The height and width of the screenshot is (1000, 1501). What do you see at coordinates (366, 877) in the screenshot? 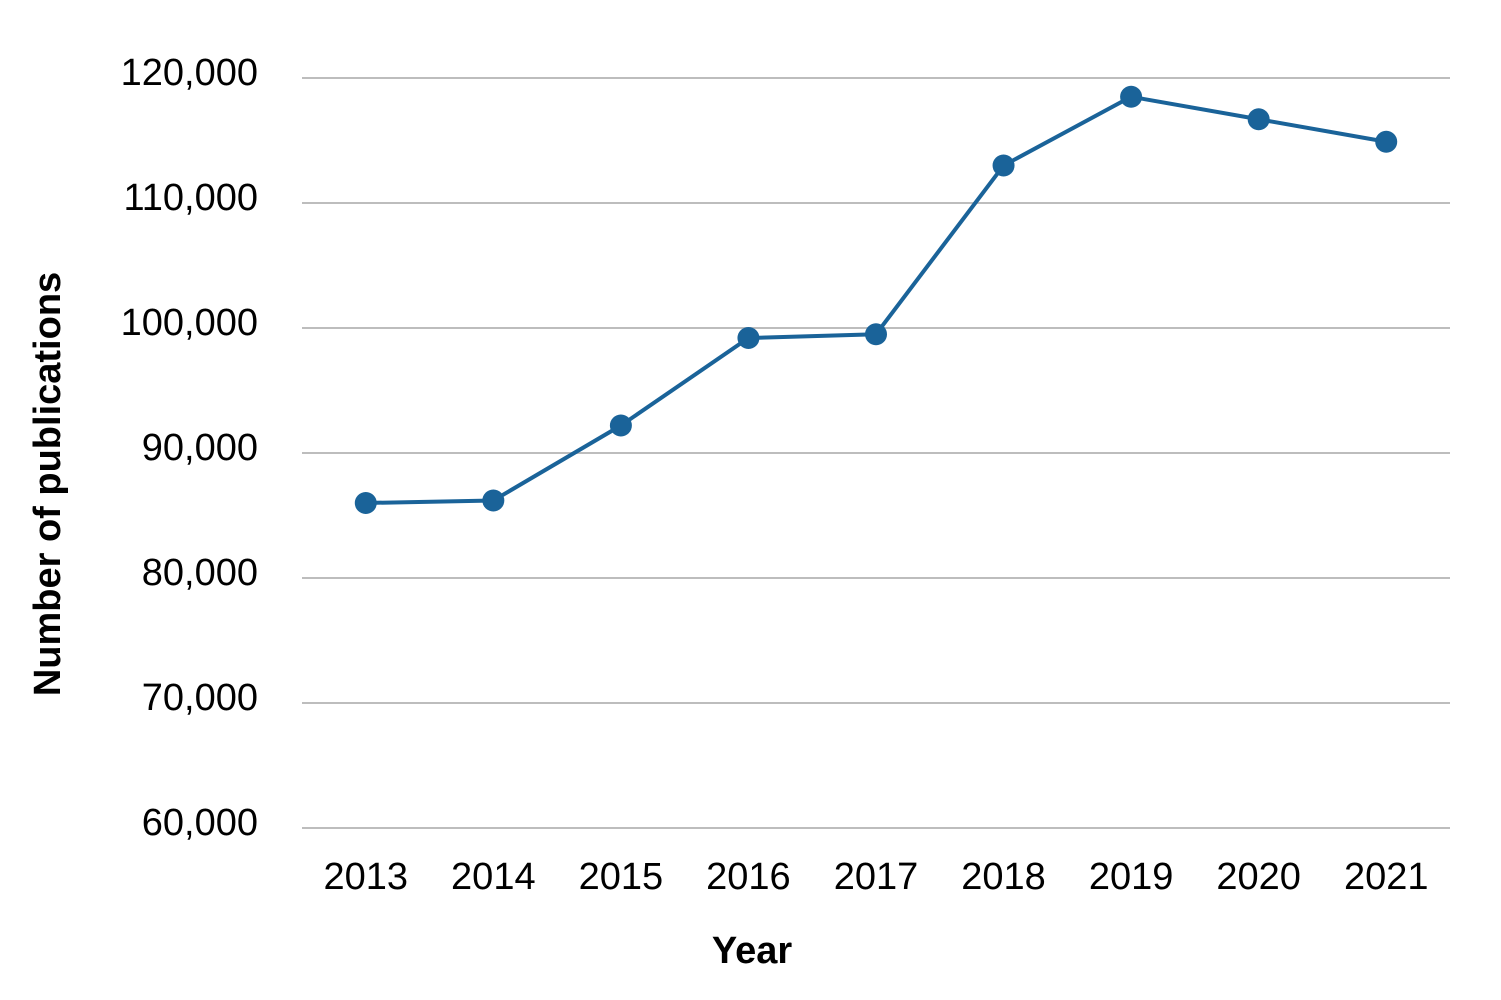
I see `x-tick-label: 2013` at bounding box center [366, 877].